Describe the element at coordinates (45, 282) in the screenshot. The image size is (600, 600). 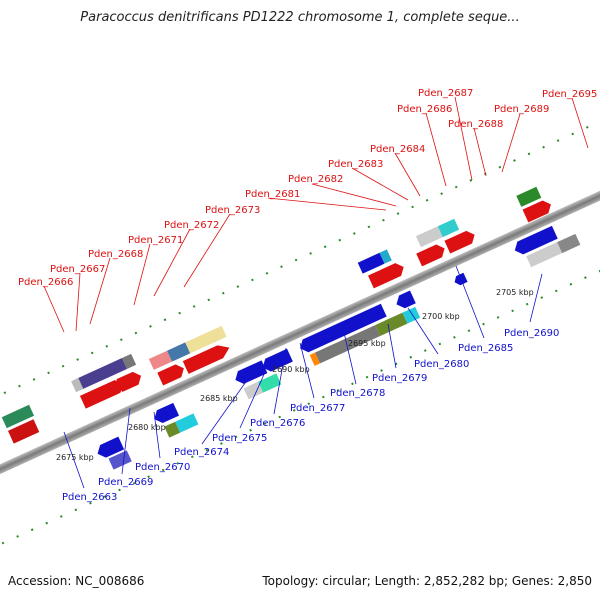
I see `gene-label: Pden_2666` at that location.